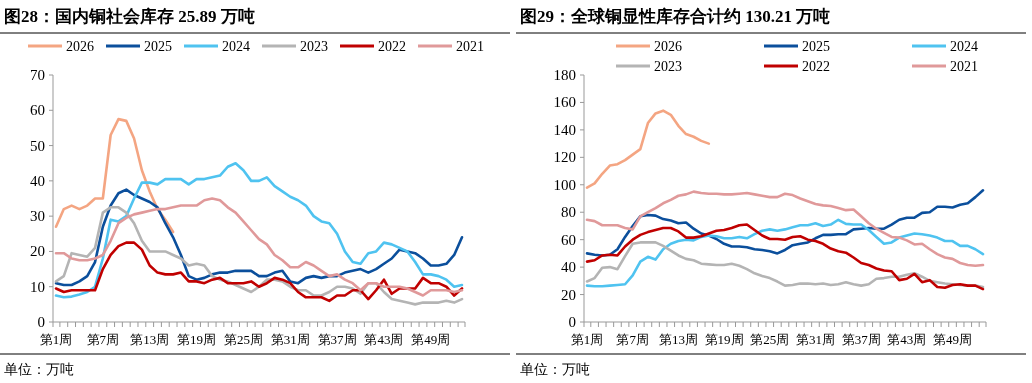 The image size is (1032, 383). Describe the element at coordinates (37, 75) in the screenshot. I see `y-tick-label: 70` at that location.